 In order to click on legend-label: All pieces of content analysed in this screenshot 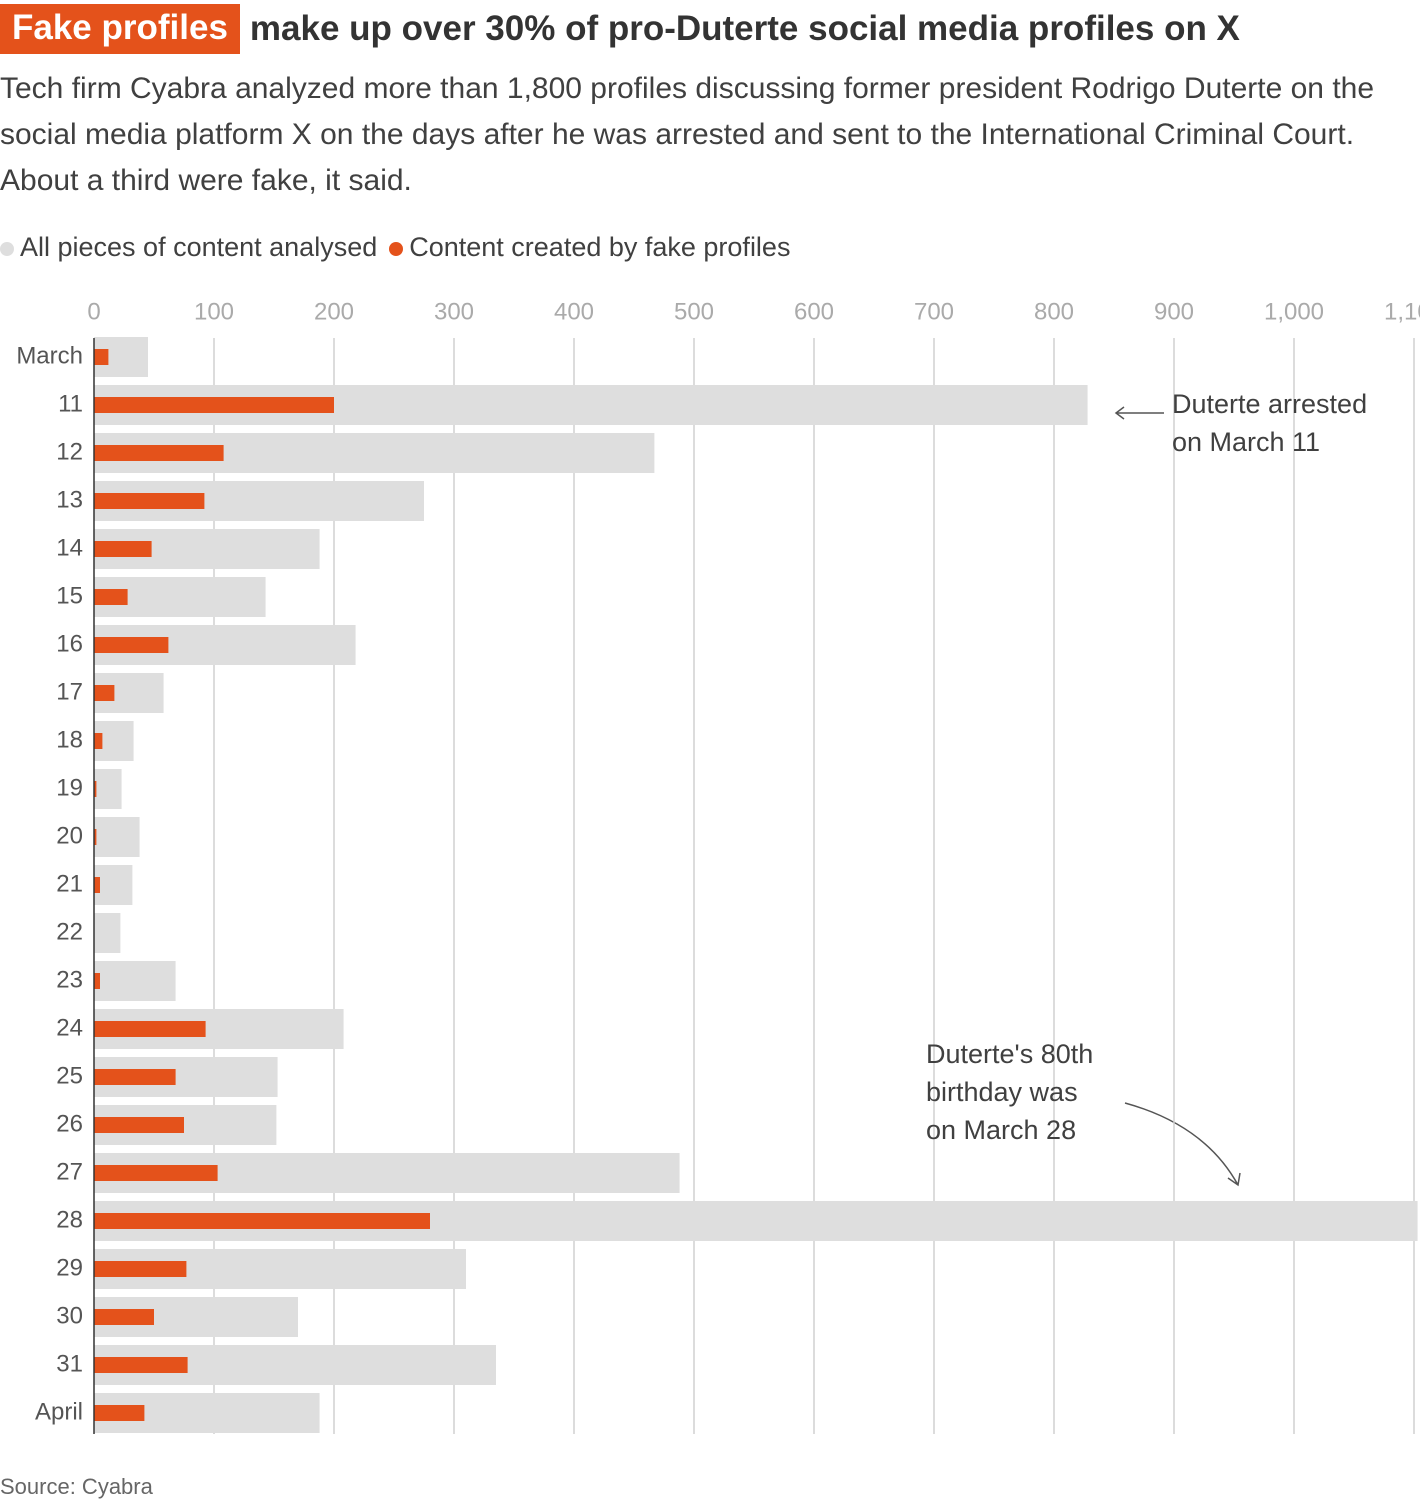, I will do `click(199, 247)`.